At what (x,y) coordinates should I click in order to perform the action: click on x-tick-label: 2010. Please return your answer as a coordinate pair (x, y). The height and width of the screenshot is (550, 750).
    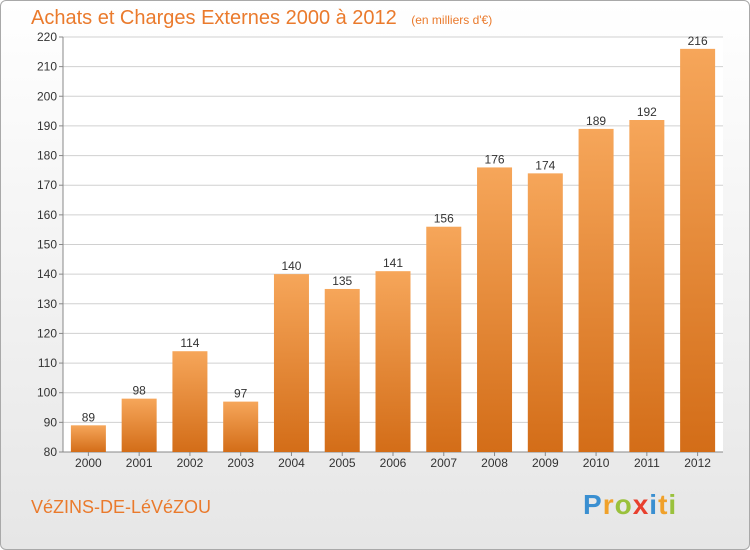
    Looking at the image, I should click on (596, 463).